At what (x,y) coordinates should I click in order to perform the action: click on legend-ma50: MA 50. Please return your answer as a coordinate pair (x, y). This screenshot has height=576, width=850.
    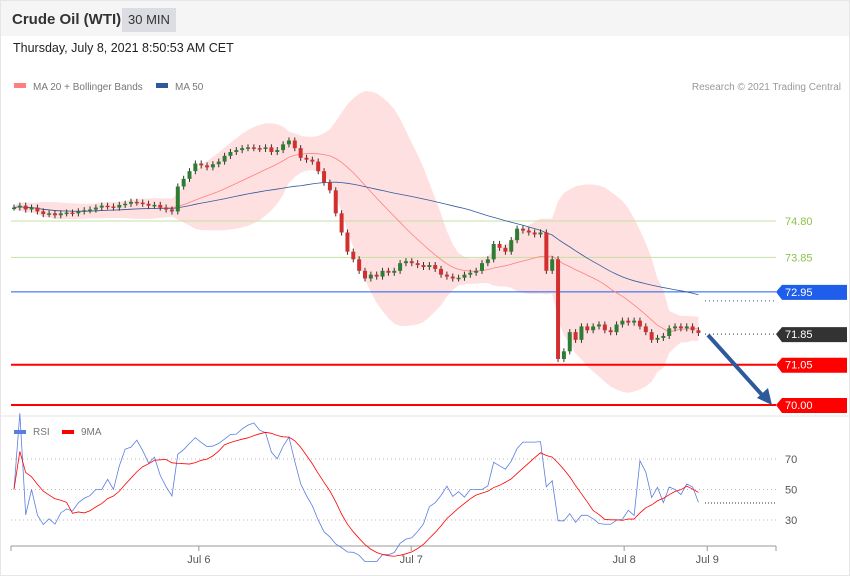
    Looking at the image, I should click on (189, 87).